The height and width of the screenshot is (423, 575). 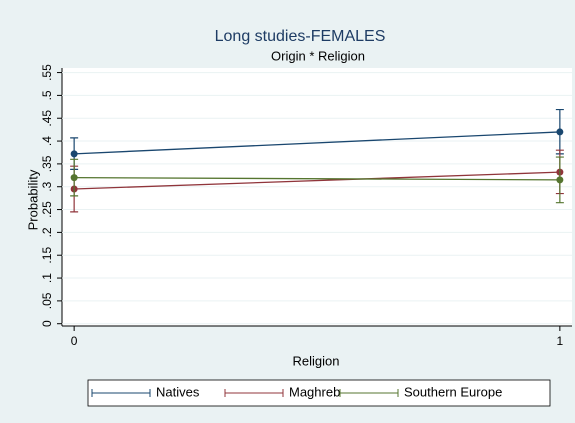 What do you see at coordinates (74, 341) in the screenshot?
I see `x-tick-label: 0` at bounding box center [74, 341].